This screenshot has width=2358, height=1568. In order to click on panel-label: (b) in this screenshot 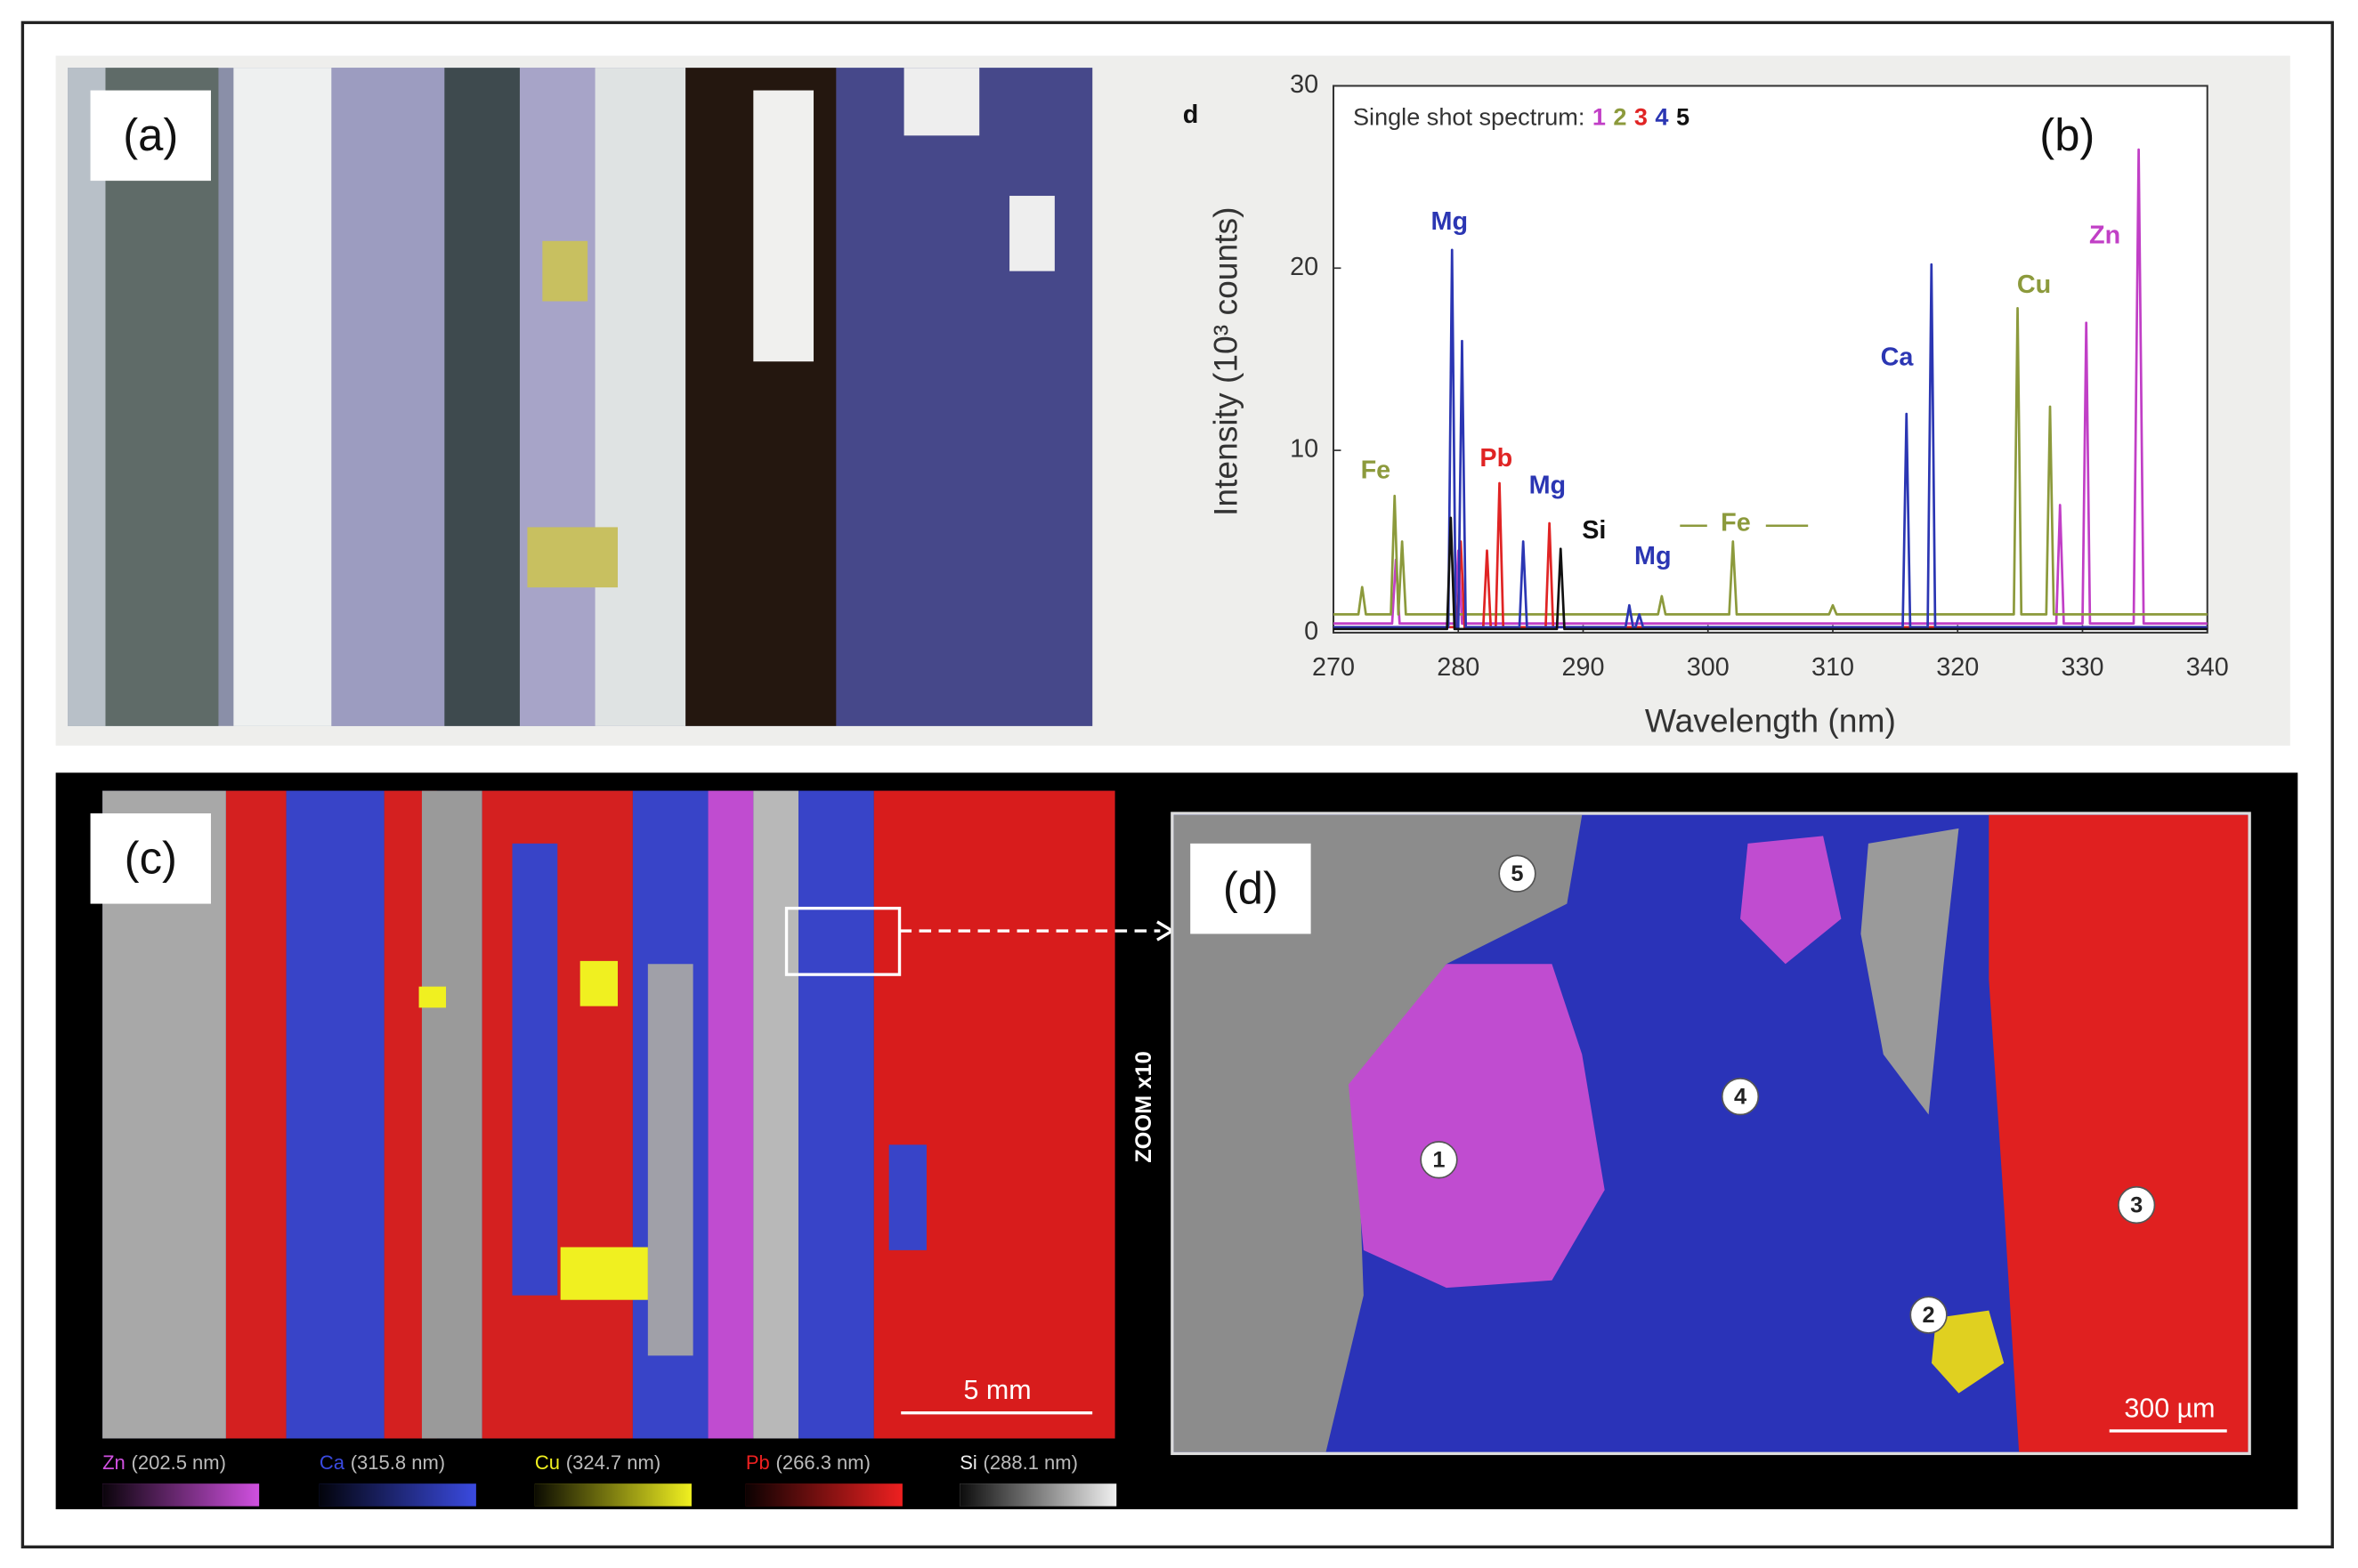, I will do `click(2067, 134)`.